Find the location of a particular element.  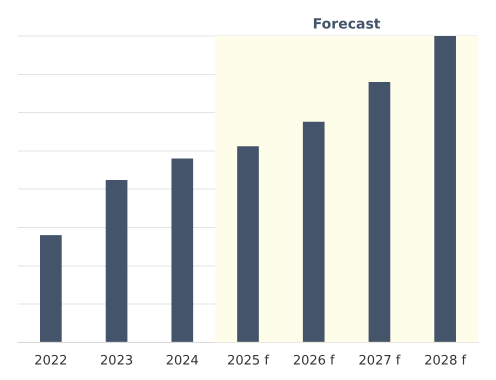

x-tick-label: 2027 f is located at coordinates (379, 361).